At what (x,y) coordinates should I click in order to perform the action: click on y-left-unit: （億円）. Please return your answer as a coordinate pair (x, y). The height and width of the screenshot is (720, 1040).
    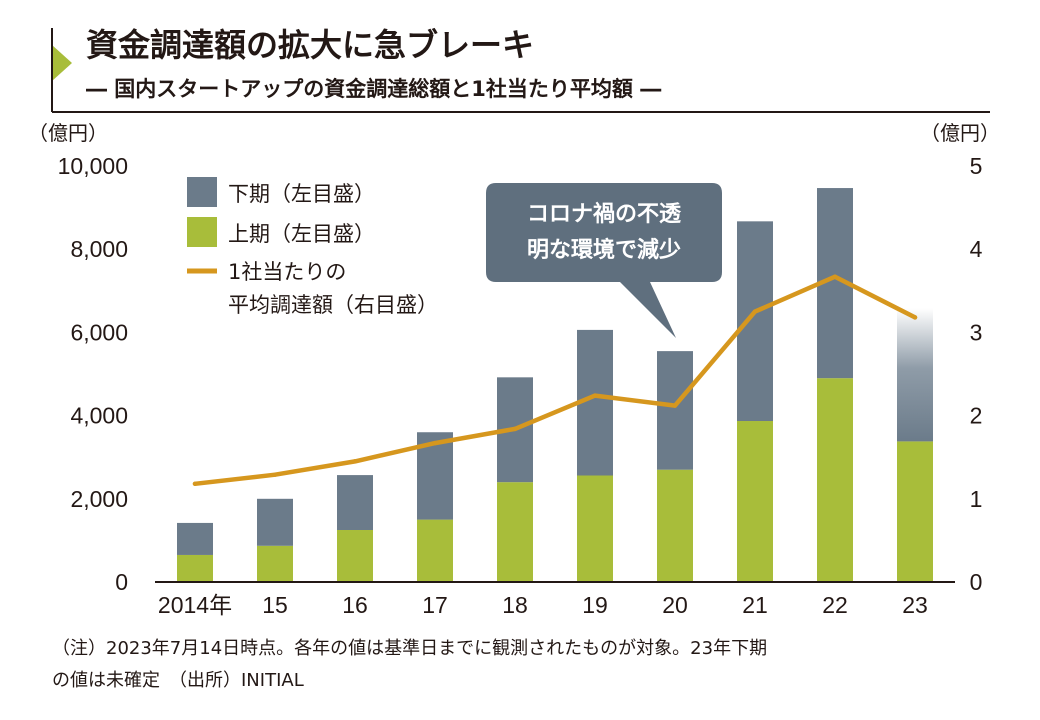
    Looking at the image, I should click on (68, 133).